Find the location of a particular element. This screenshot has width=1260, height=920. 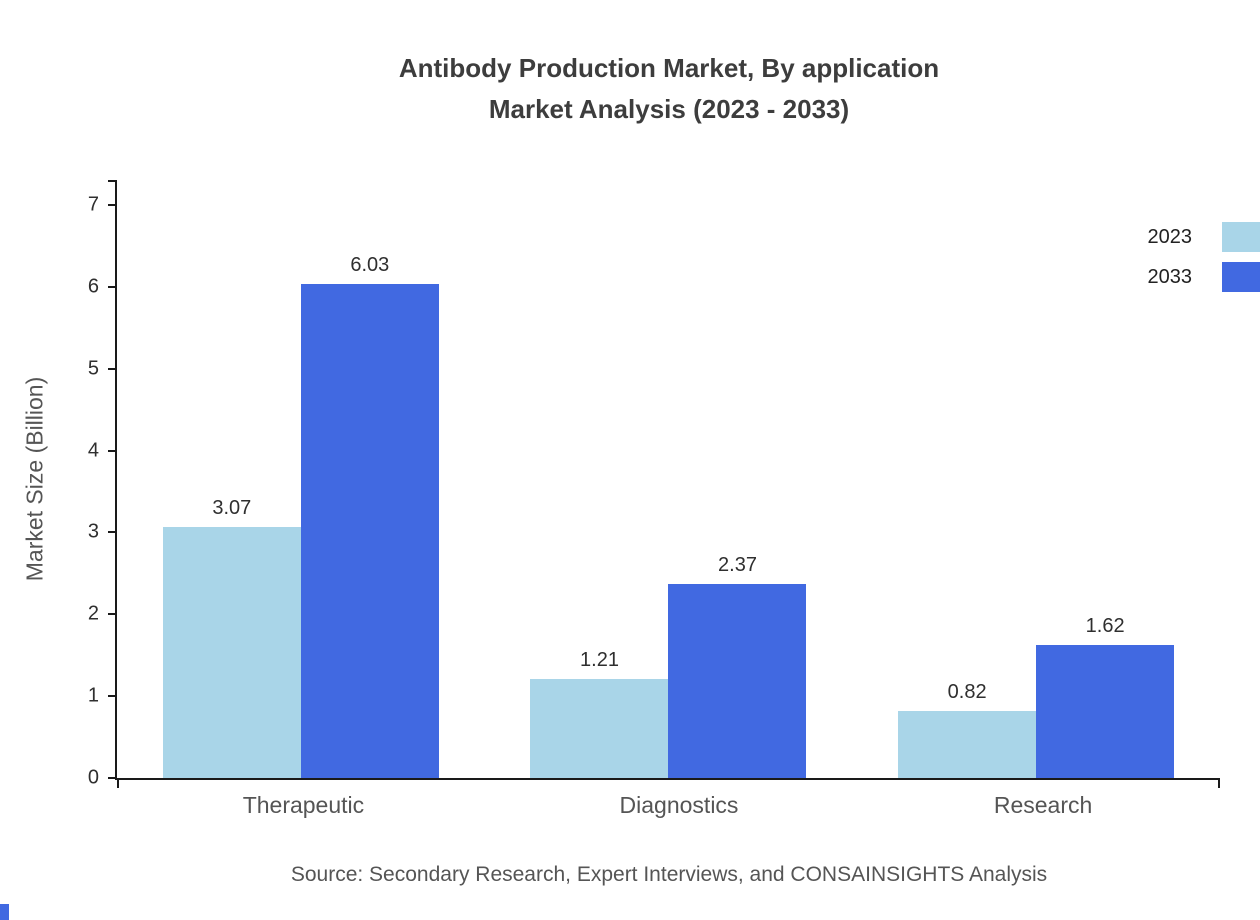

bar-col-2033-therapeutic: 6.03 is located at coordinates (369, 516).